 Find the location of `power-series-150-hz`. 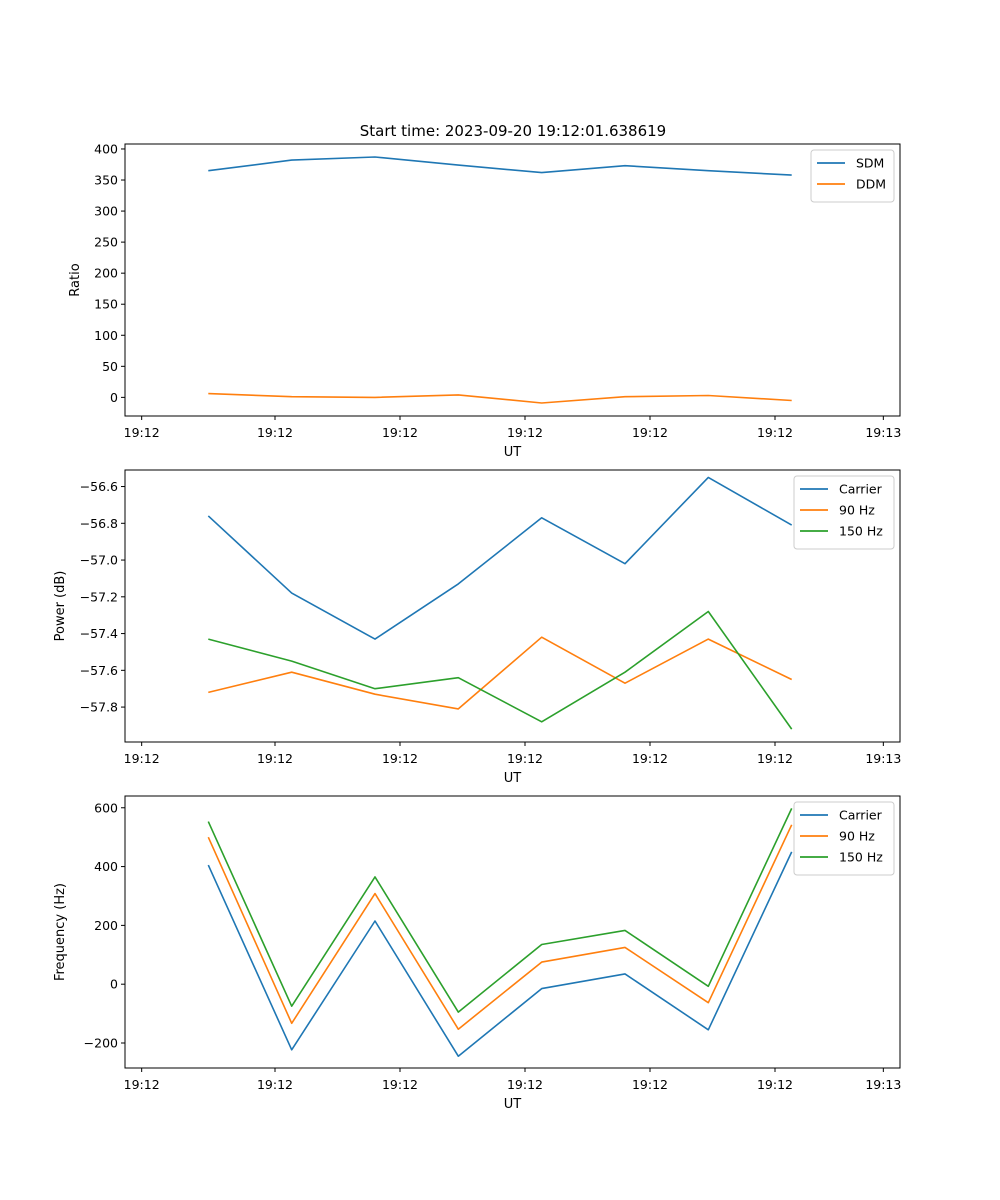

power-series-150-hz is located at coordinates (500, 670).